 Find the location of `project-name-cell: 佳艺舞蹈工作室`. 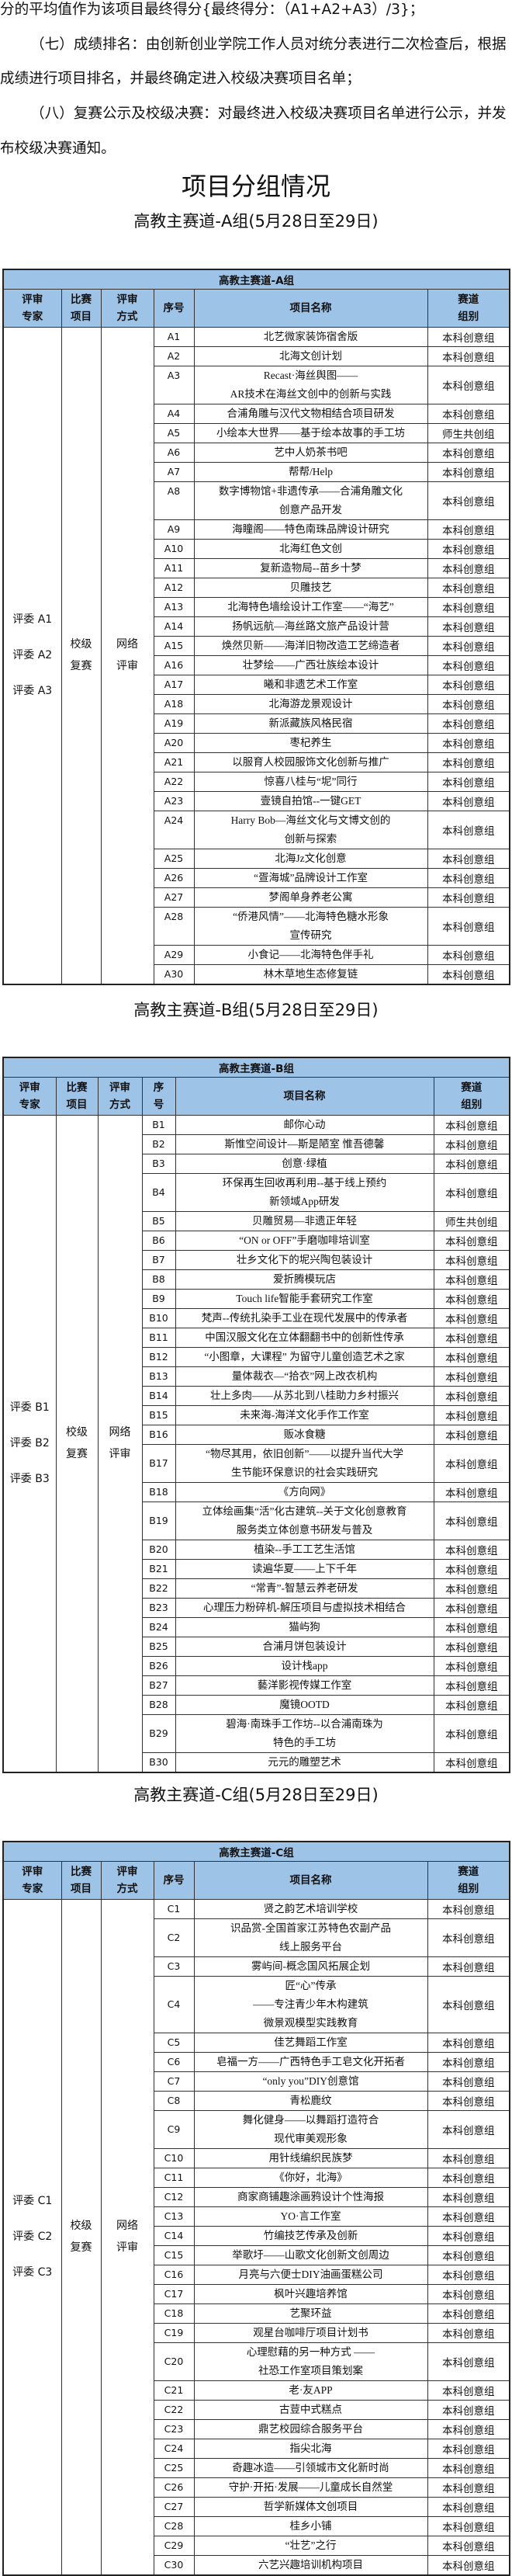

project-name-cell: 佳艺舞蹈工作室 is located at coordinates (310, 2042).